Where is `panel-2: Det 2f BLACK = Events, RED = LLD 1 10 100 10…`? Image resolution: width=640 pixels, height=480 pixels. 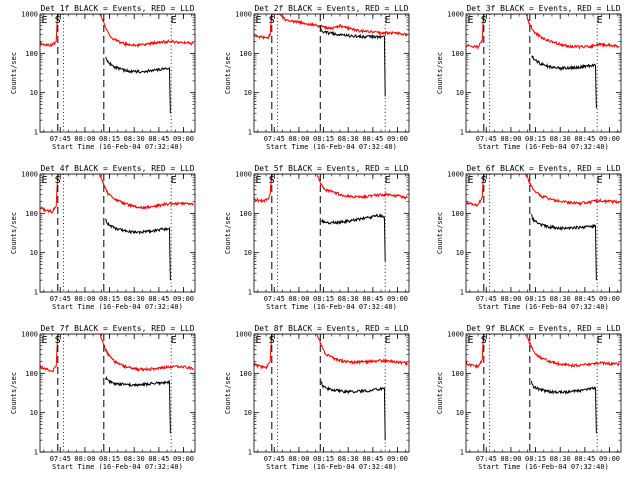 panel-2: Det 2f BLACK = Events, RED = LLD 1 10 100 10… is located at coordinates (317, 77).